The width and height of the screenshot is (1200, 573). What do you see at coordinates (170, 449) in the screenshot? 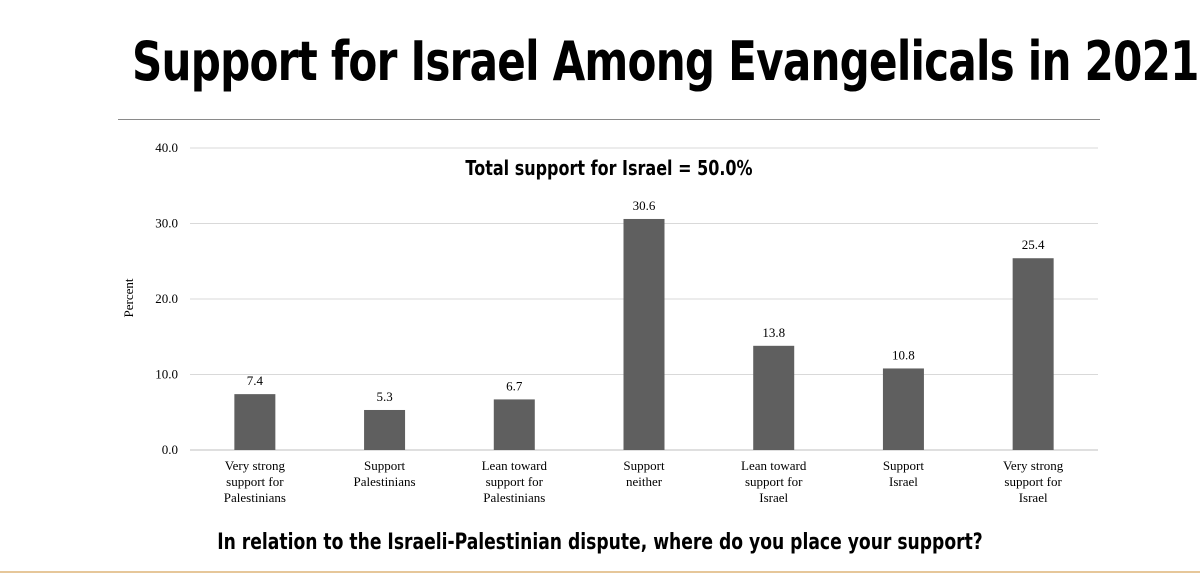
I see `y-tick-label: 0.0` at bounding box center [170, 449].